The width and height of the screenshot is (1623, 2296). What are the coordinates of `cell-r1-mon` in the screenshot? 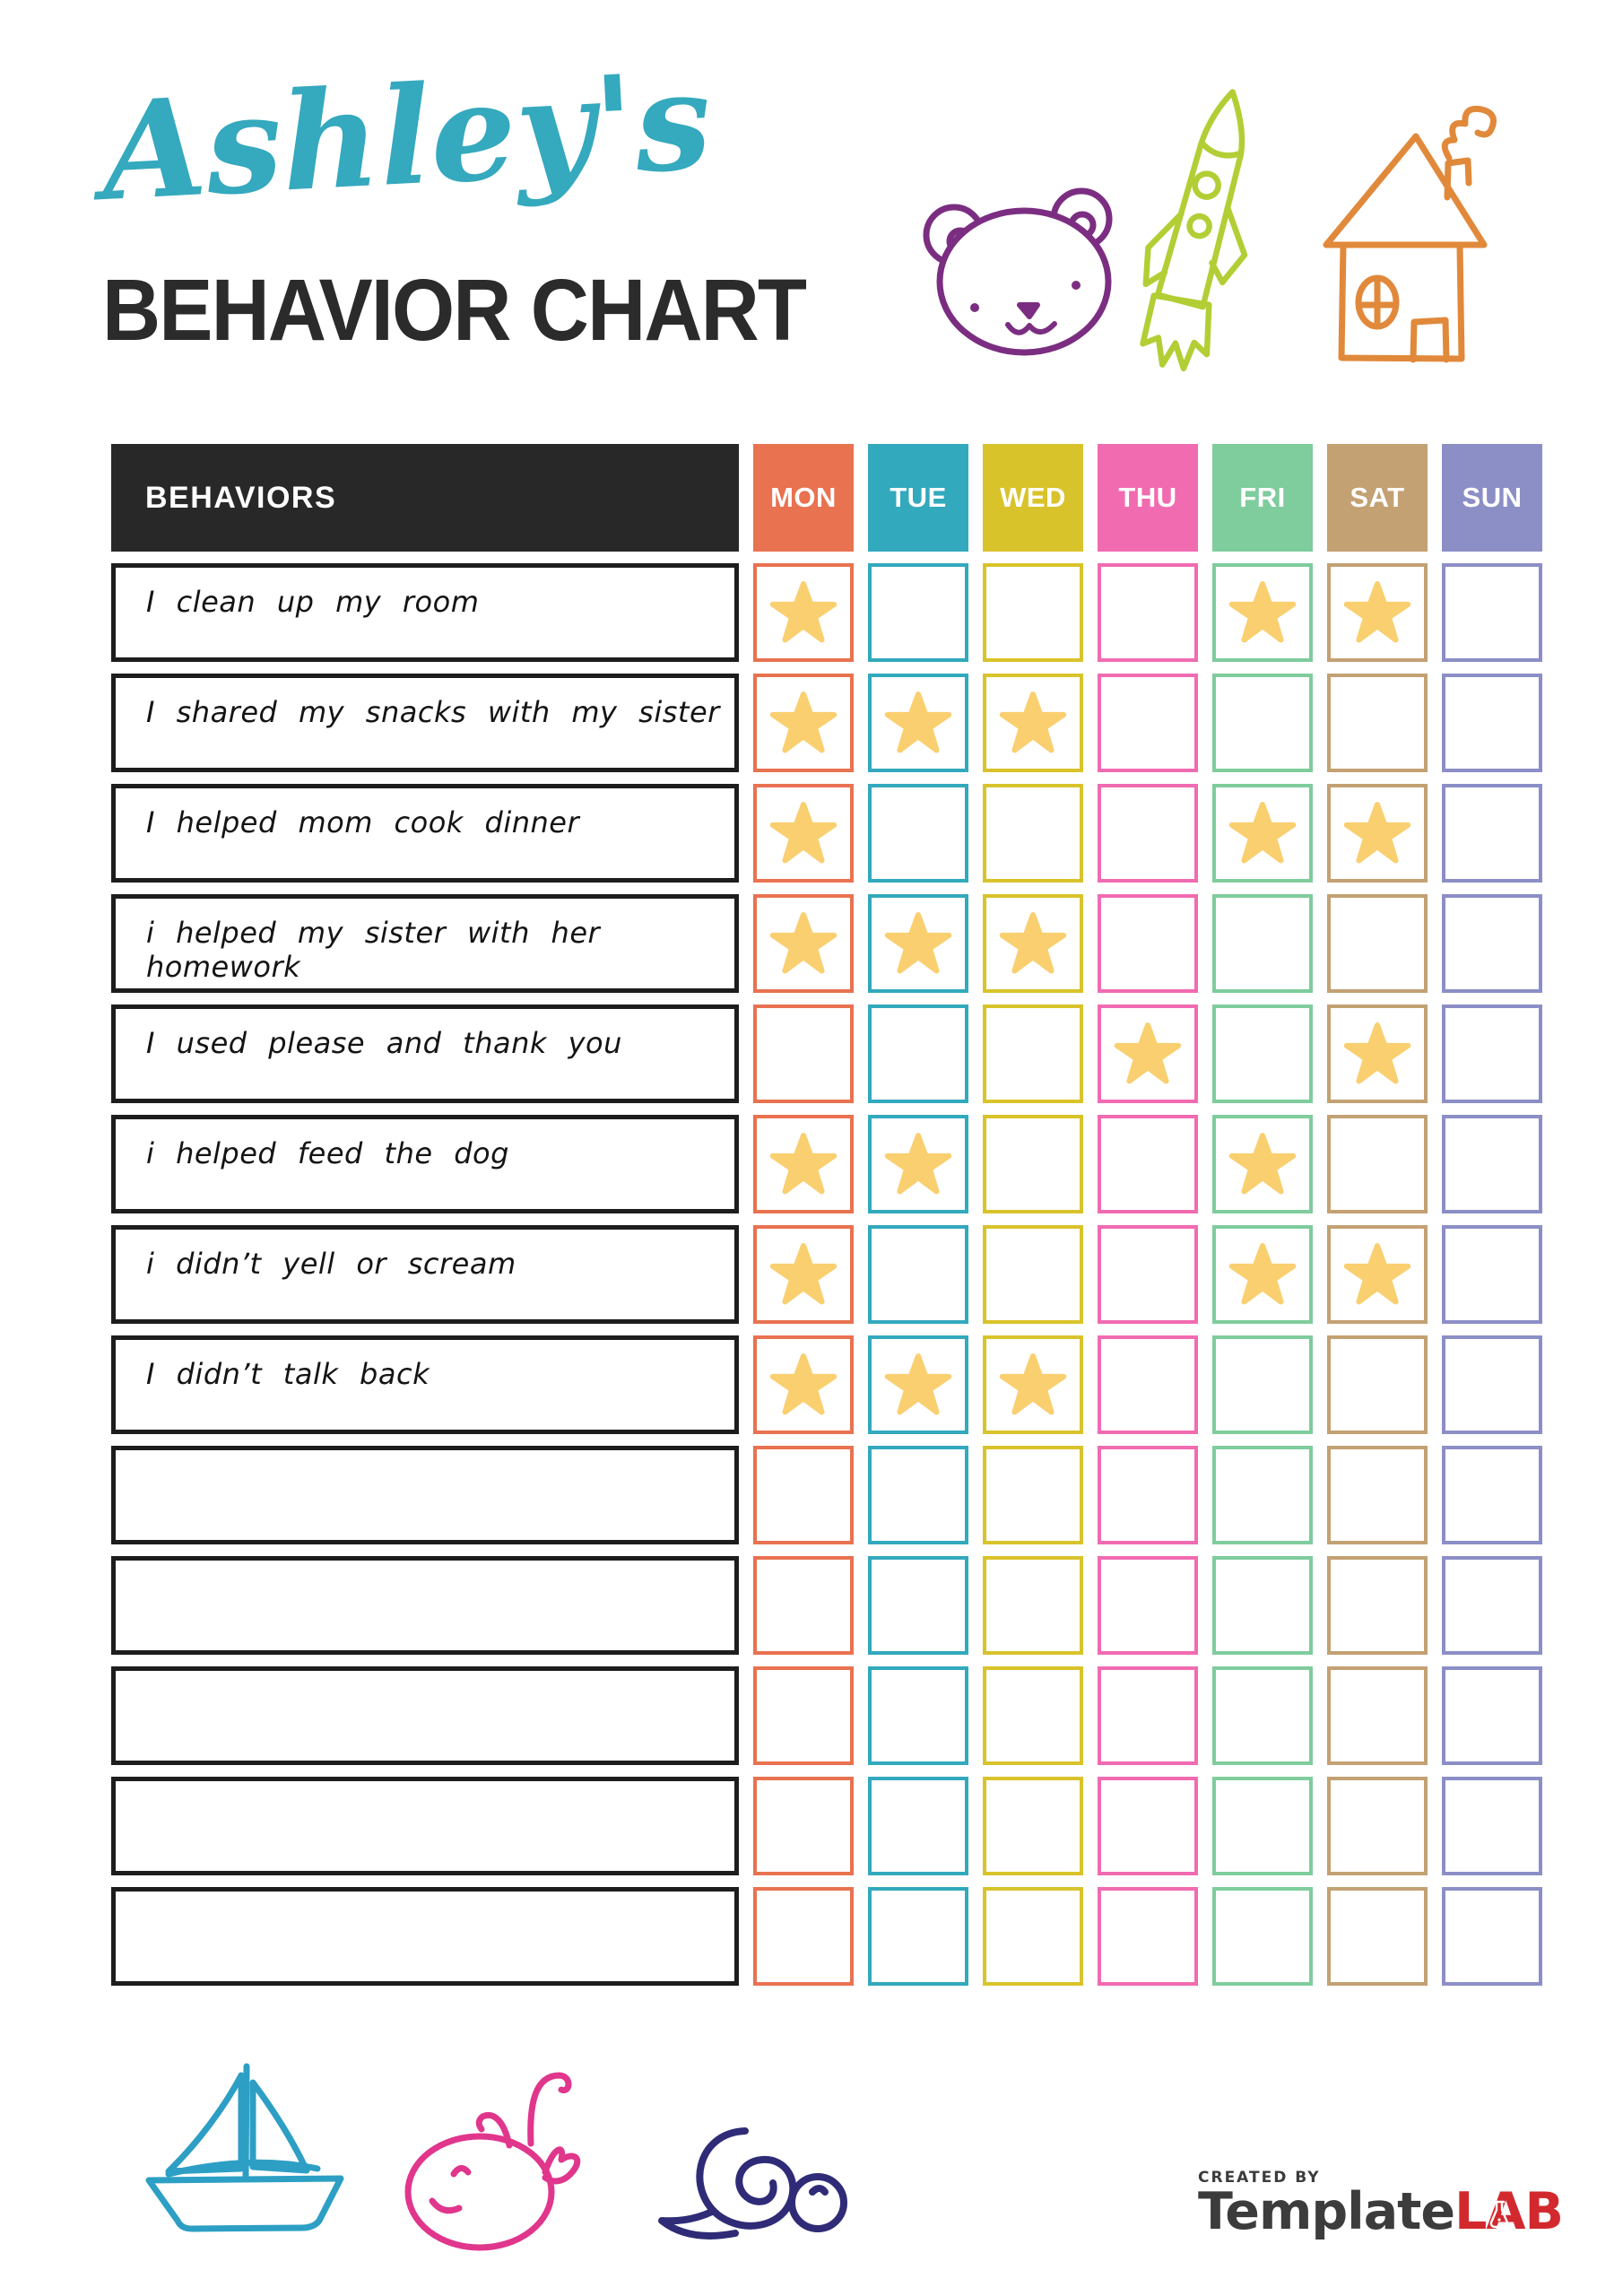 It's located at (803, 612).